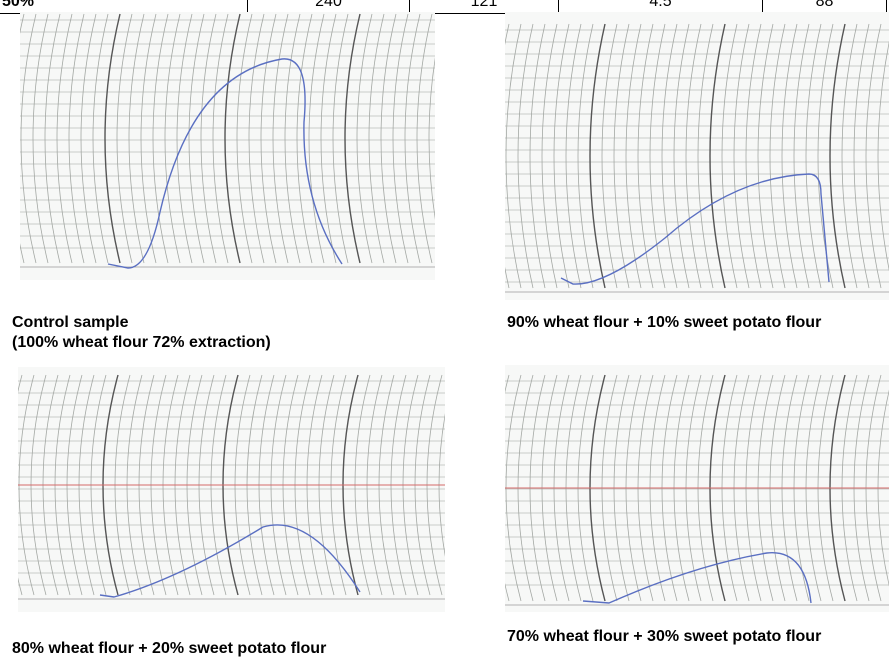 The height and width of the screenshot is (668, 889). What do you see at coordinates (664, 322) in the screenshot?
I see `figure-caption: 90% wheat flour + 10% sweet potato flour` at bounding box center [664, 322].